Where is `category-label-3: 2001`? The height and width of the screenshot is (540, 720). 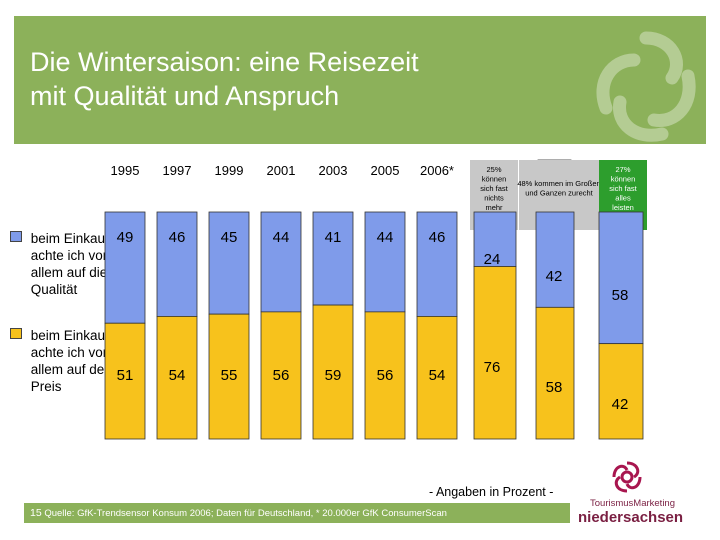 category-label-3: 2001 is located at coordinates (281, 170).